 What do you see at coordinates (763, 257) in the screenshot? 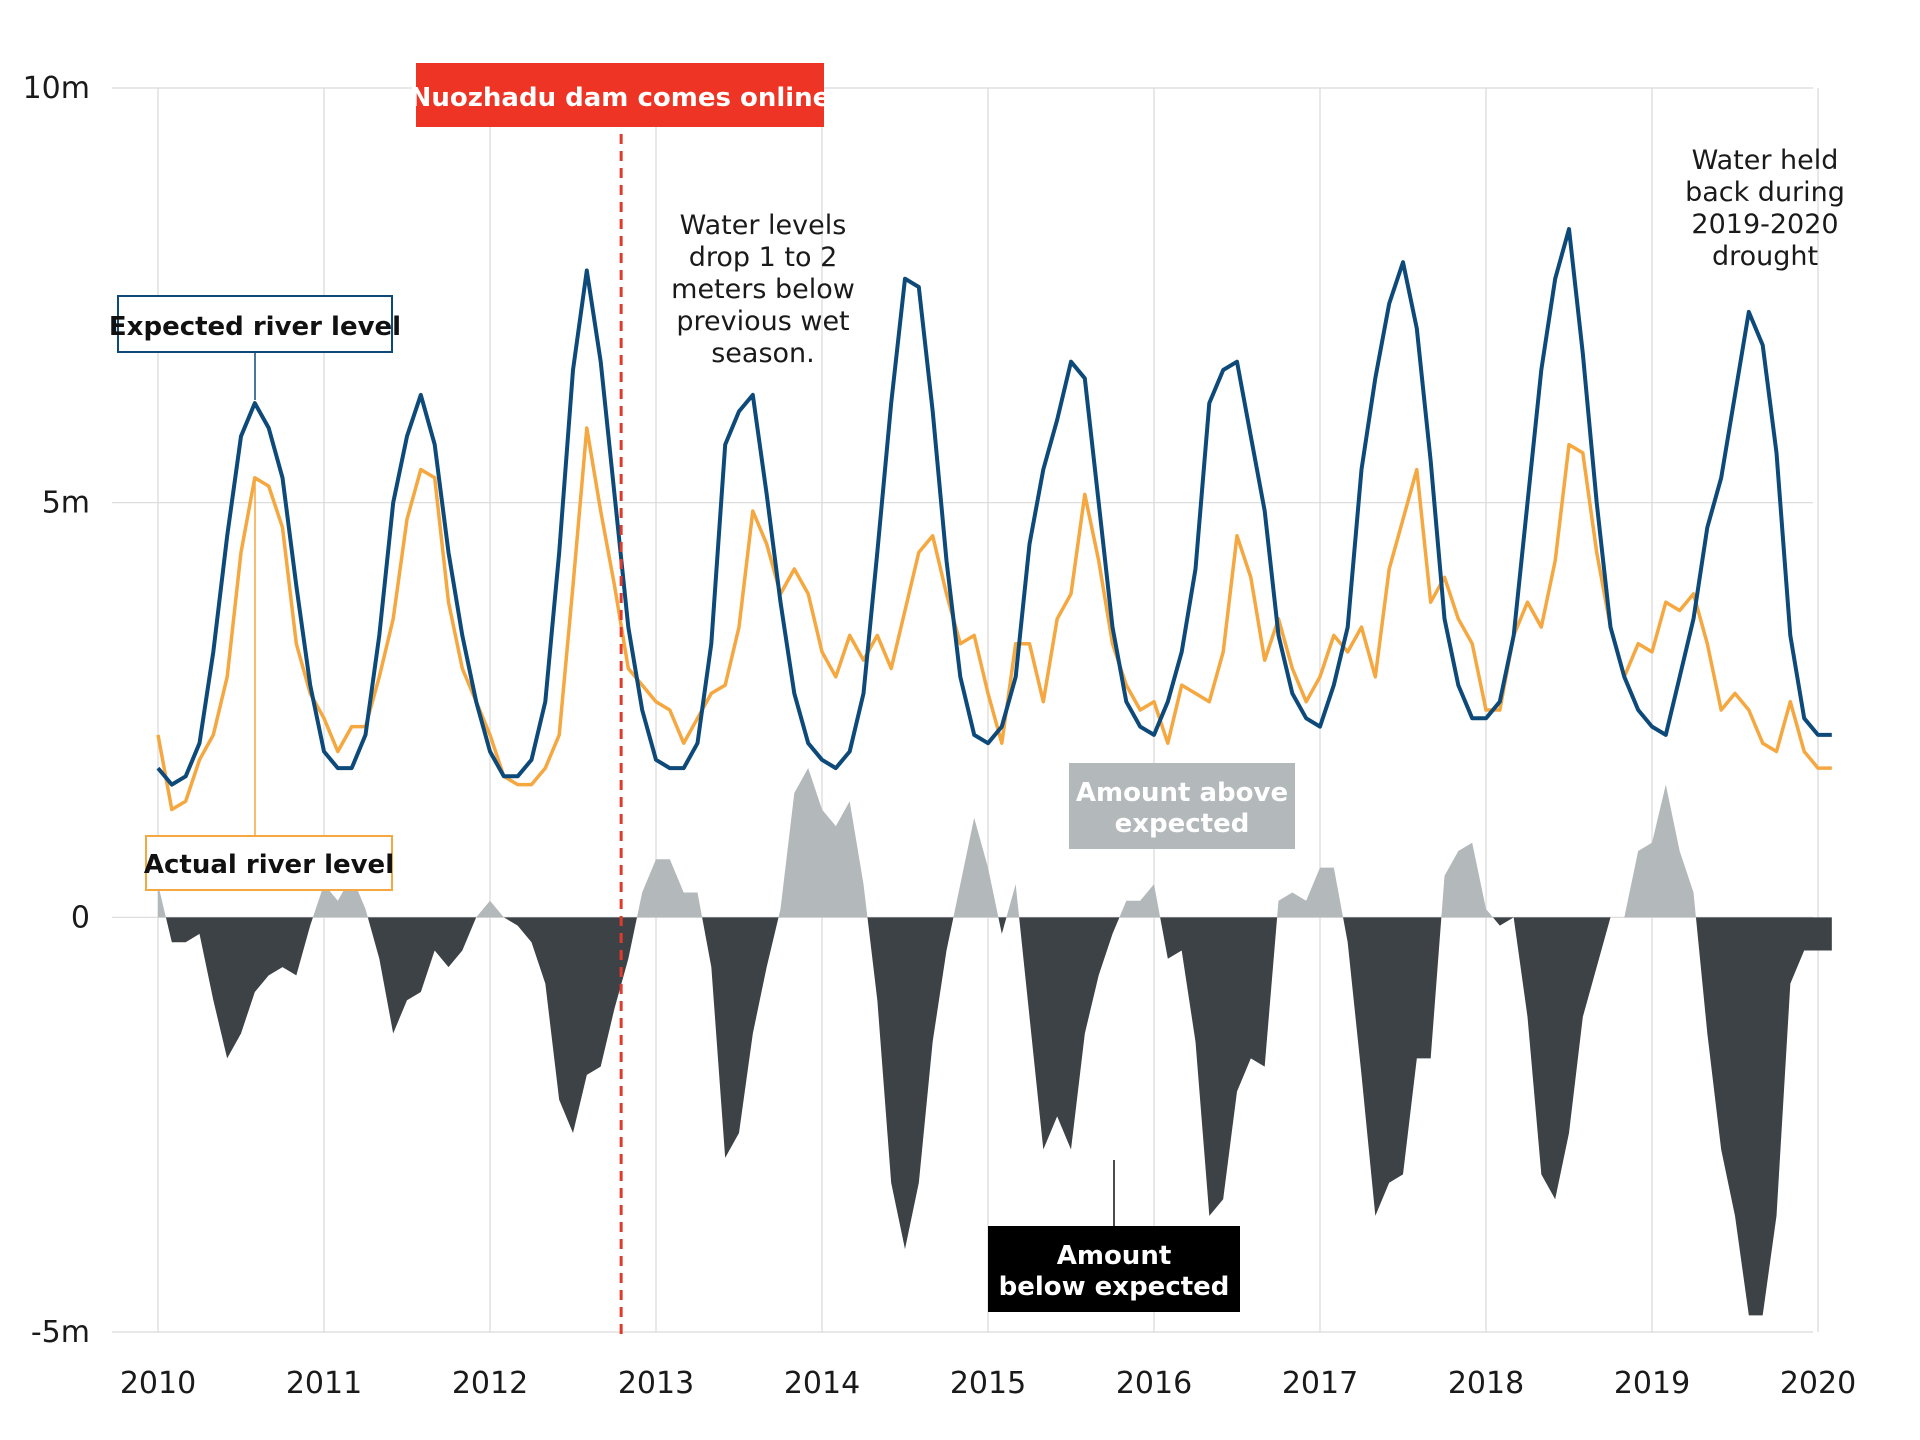
I see `water-drop-line2: drop 1 to 2` at bounding box center [763, 257].